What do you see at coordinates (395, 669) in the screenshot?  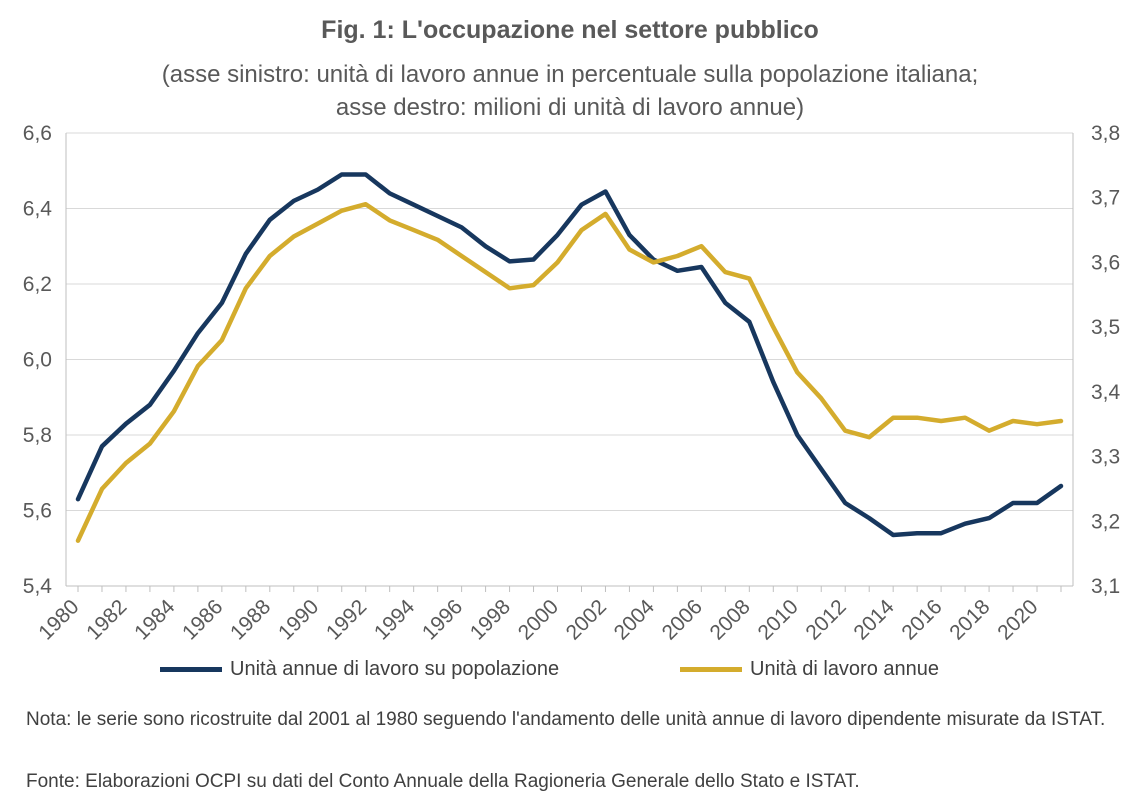 I see `legend-label-series-1: Unità annue di lavoro su popolazione` at bounding box center [395, 669].